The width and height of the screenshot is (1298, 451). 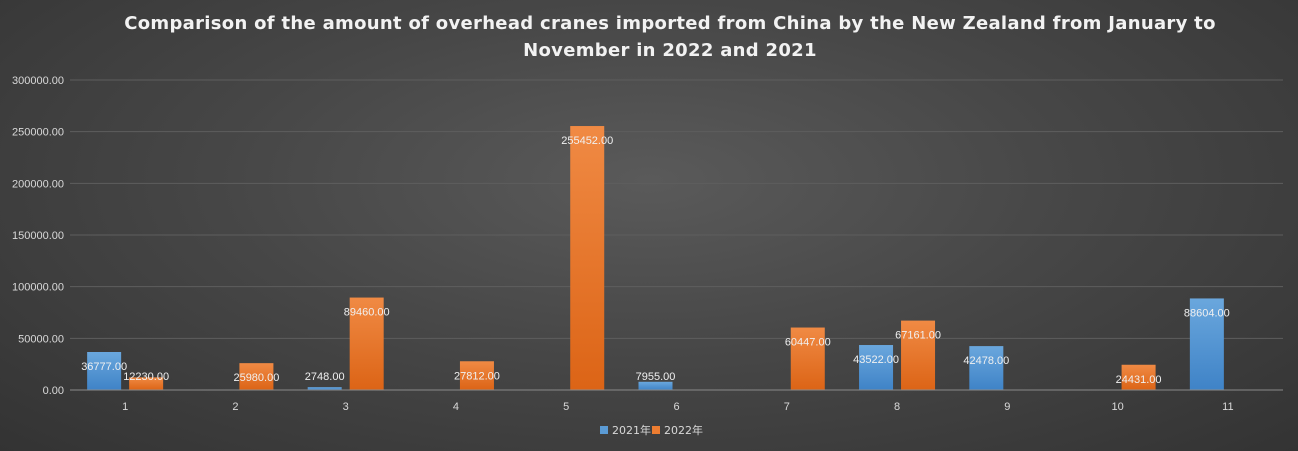 What do you see at coordinates (367, 313) in the screenshot?
I see `data-label: 89460.00` at bounding box center [367, 313].